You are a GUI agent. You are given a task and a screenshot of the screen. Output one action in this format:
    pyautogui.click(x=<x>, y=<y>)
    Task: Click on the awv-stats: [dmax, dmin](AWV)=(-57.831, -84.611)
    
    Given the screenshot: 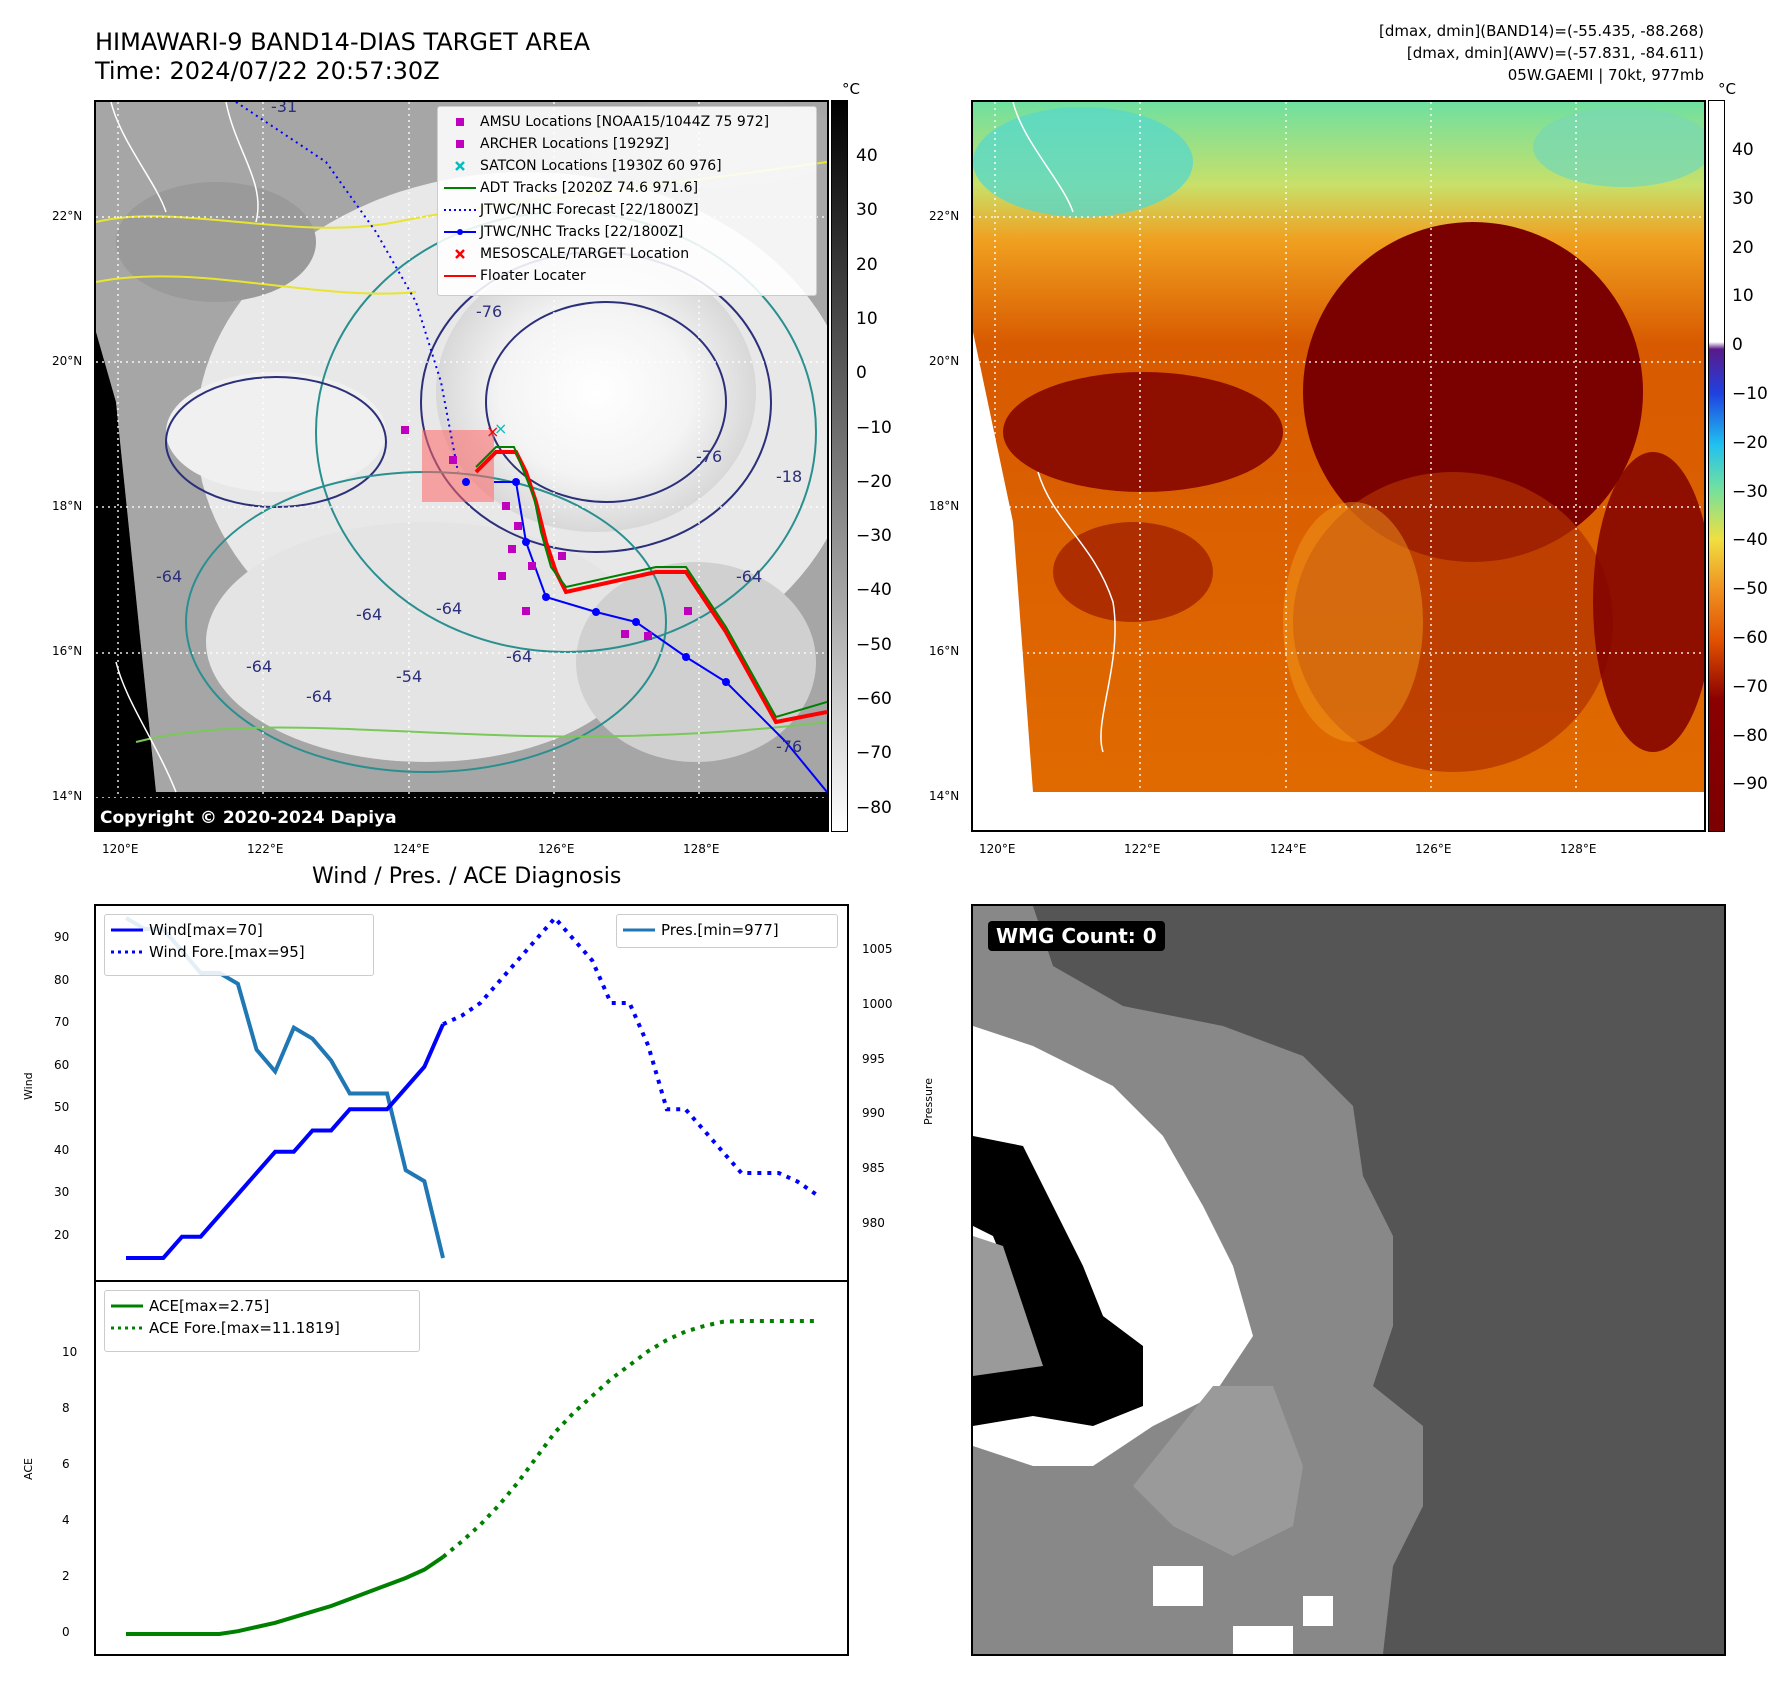 What is the action you would take?
    pyautogui.click(x=1555, y=53)
    